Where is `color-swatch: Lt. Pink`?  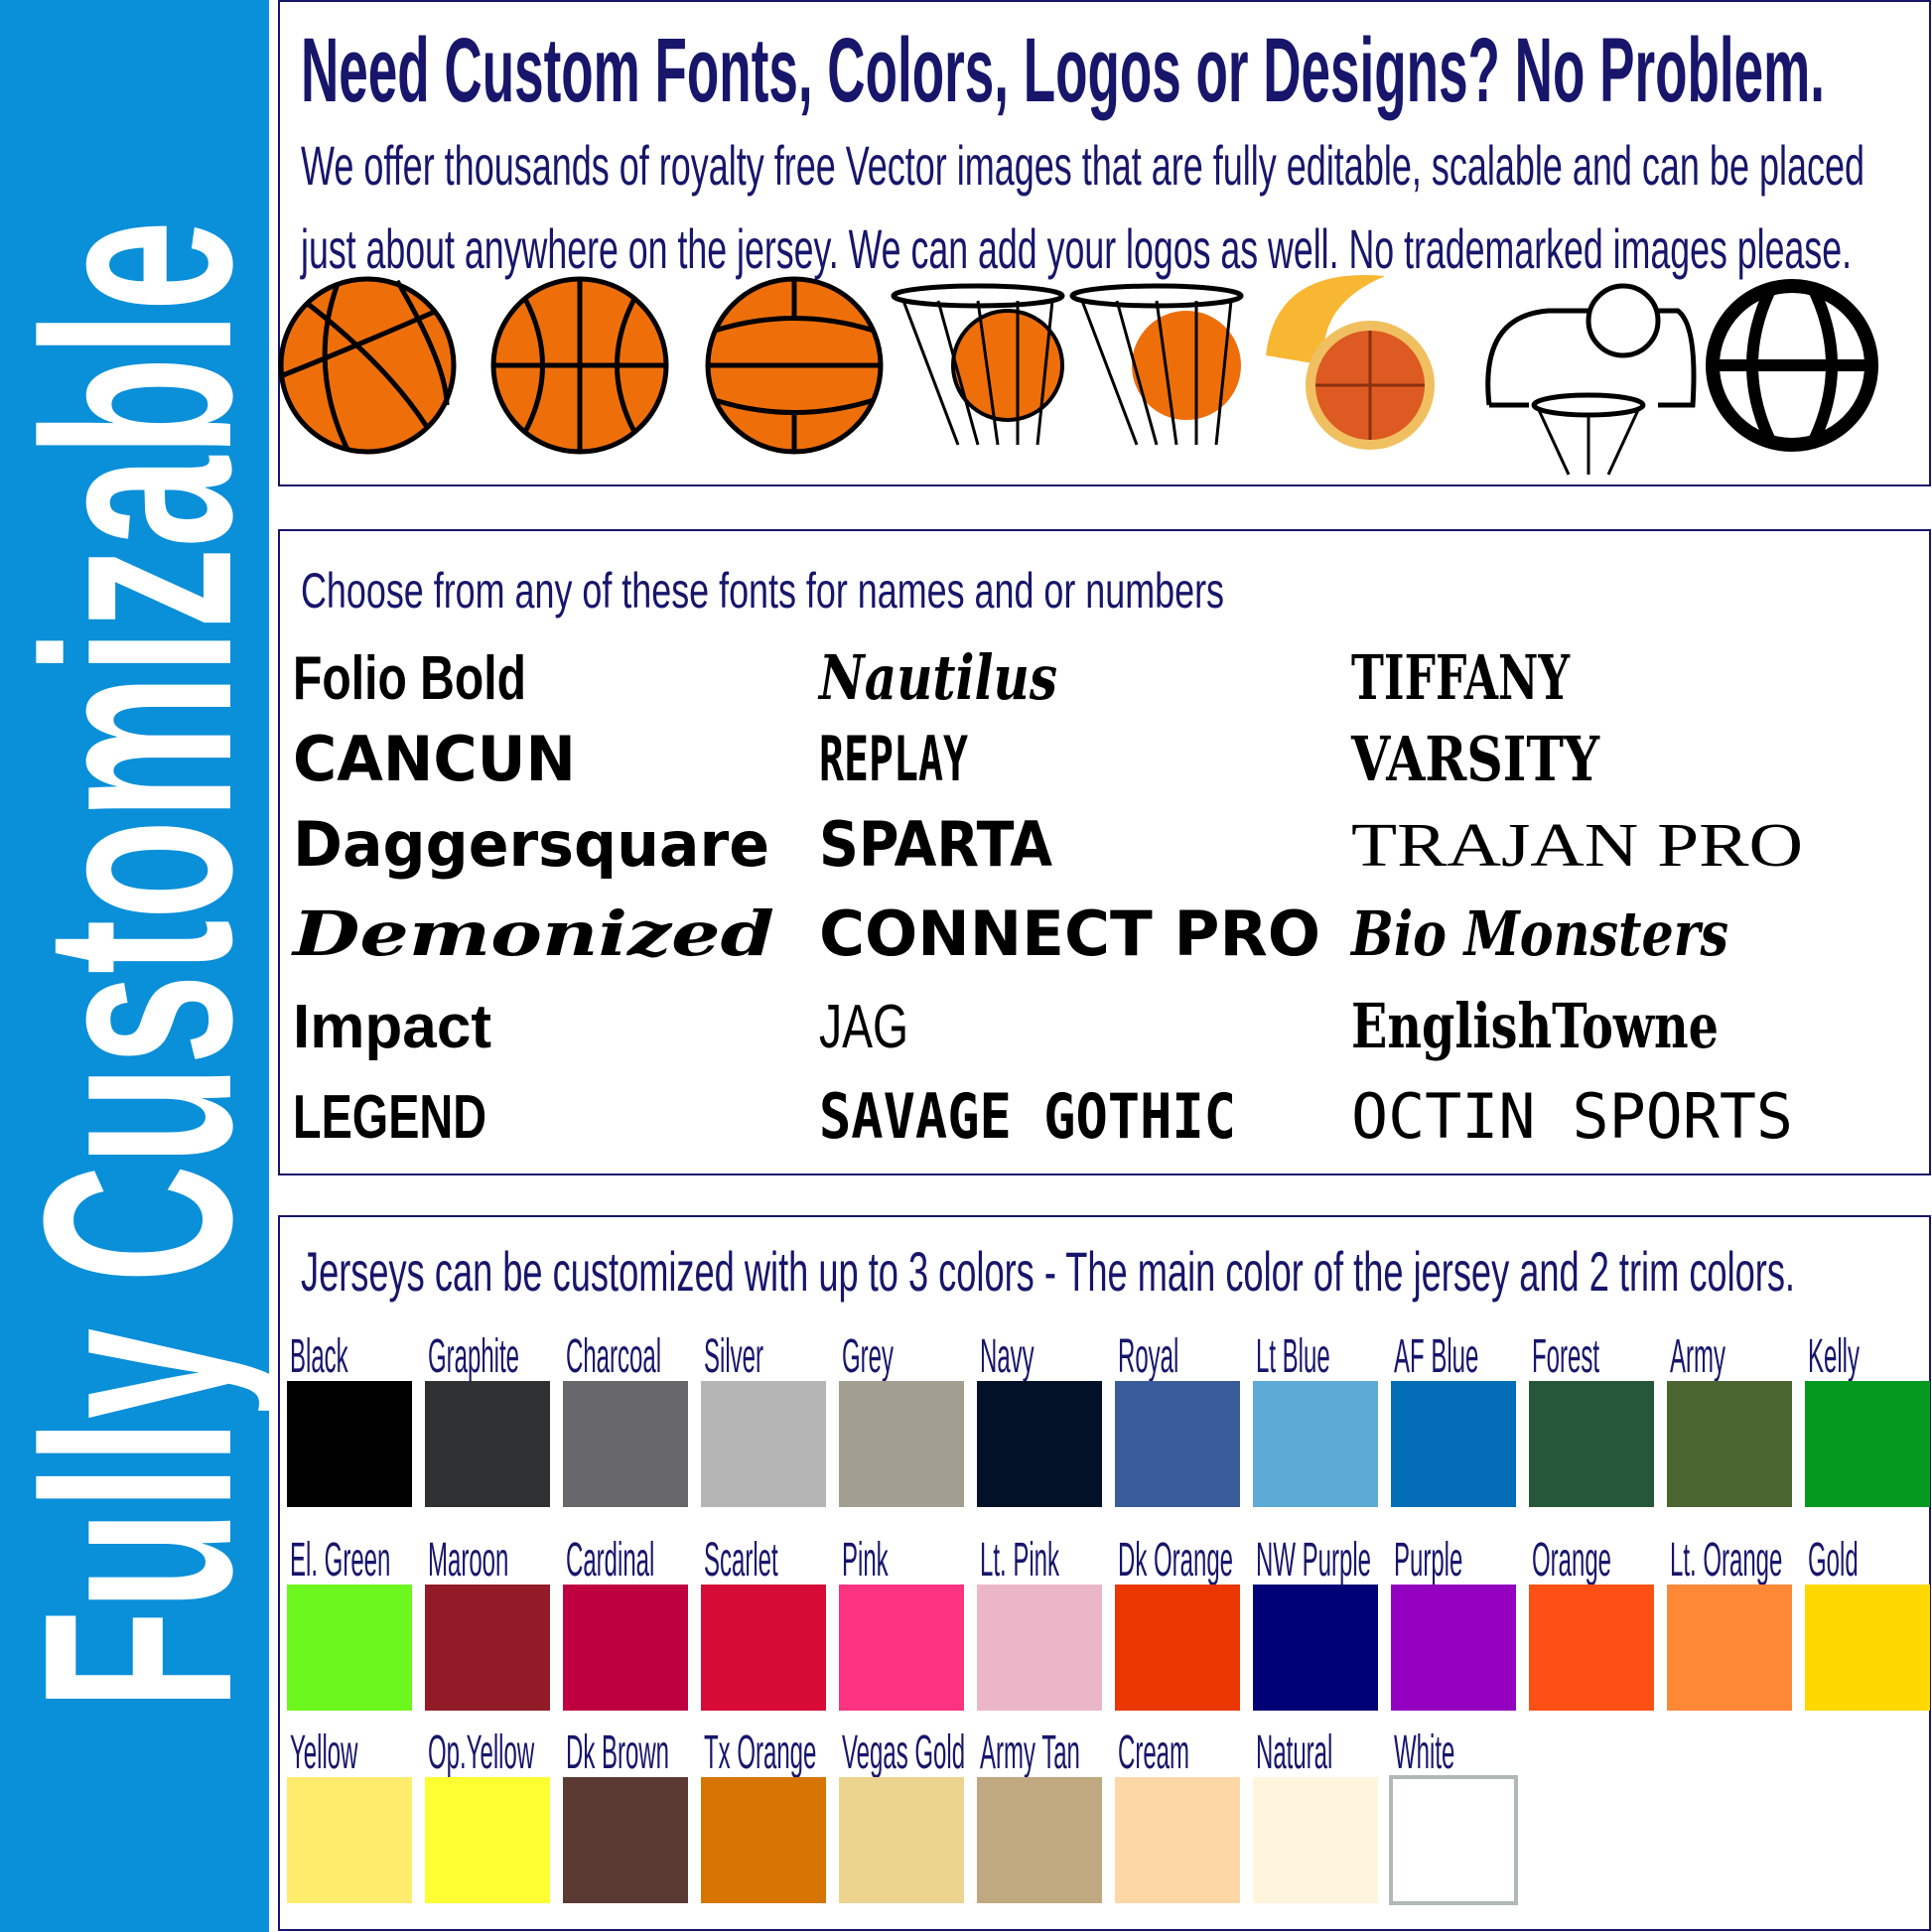
color-swatch: Lt. Pink is located at coordinates (1040, 1623).